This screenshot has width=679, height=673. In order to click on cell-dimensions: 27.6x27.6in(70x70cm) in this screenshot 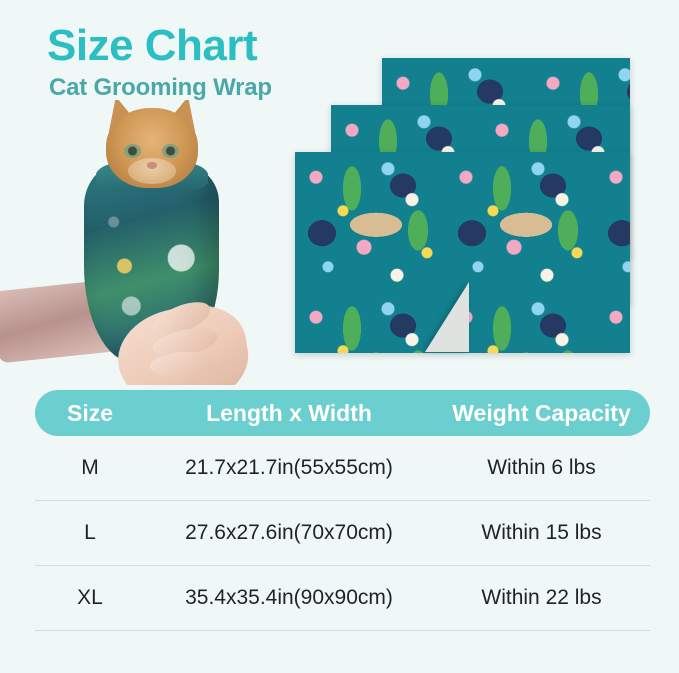, I will do `click(289, 532)`.